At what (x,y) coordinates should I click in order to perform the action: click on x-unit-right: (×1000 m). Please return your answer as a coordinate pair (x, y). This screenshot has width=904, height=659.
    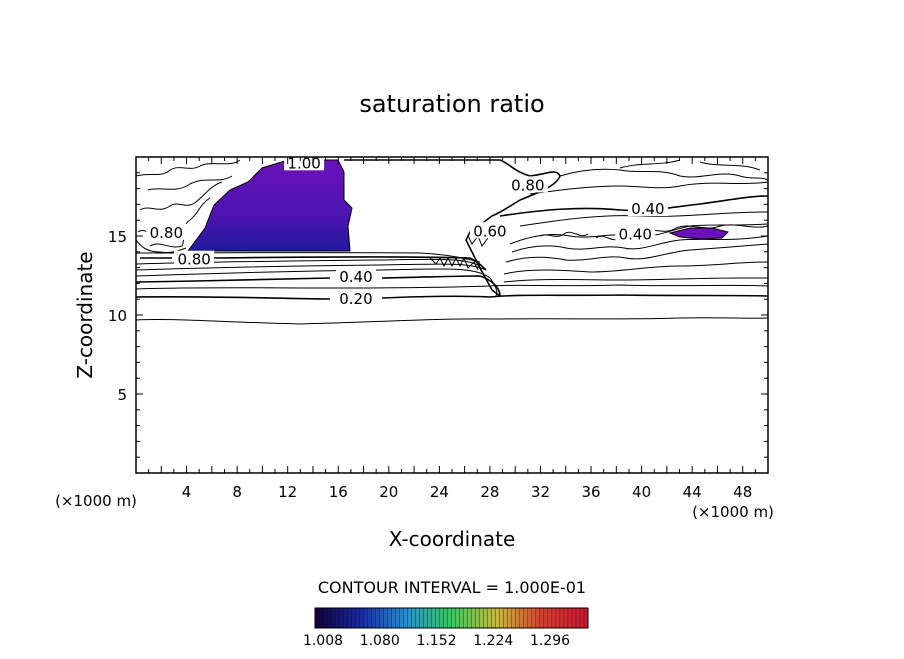
    Looking at the image, I should click on (733, 512).